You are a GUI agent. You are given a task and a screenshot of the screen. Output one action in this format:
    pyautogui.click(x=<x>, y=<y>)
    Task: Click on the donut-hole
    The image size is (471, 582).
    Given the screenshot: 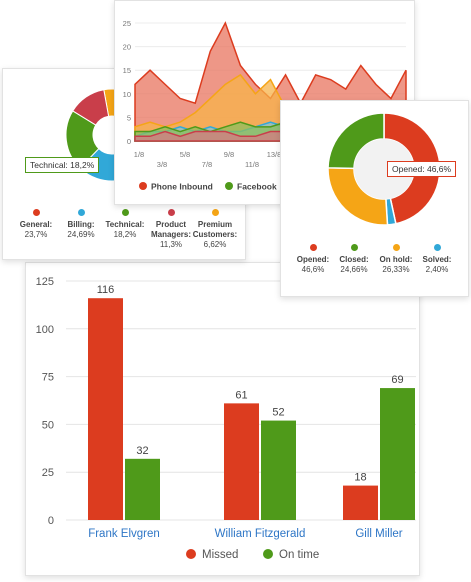 What is the action you would take?
    pyautogui.click(x=384, y=169)
    